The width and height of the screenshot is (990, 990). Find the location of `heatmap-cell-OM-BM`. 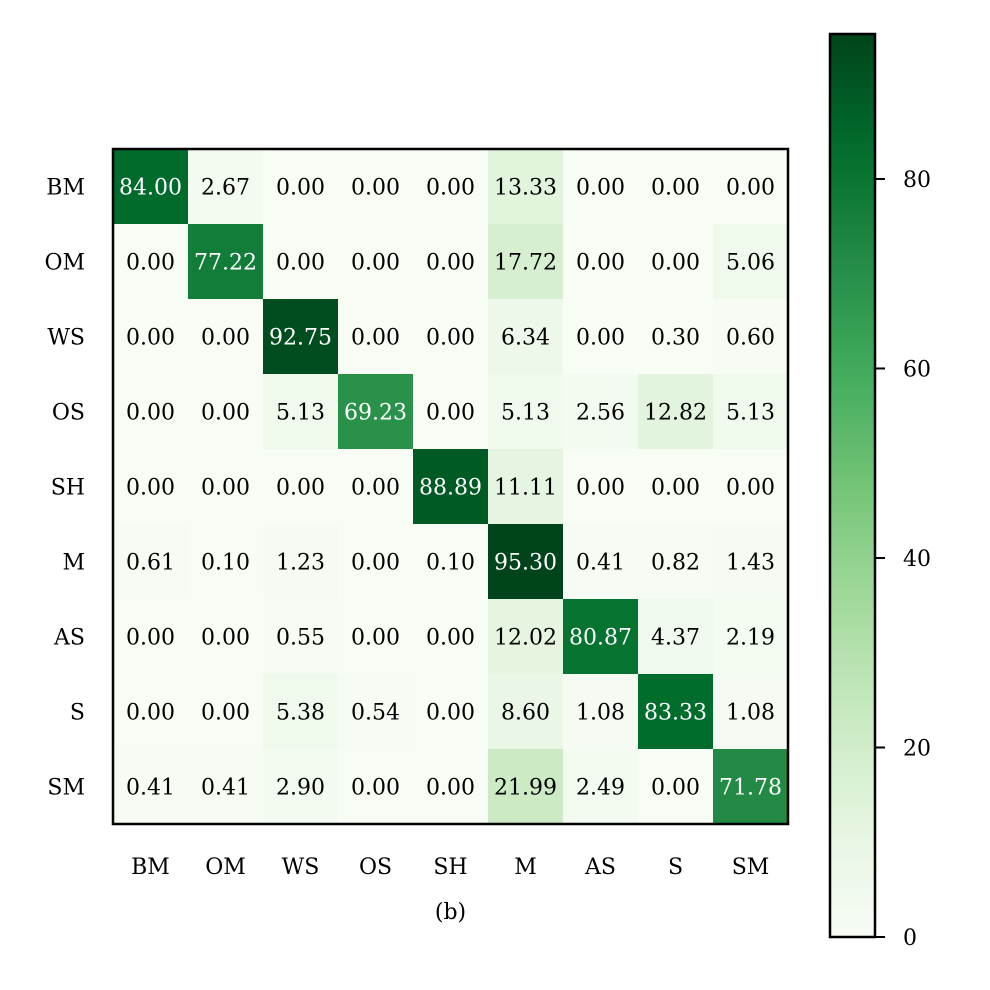

heatmap-cell-OM-BM is located at coordinates (151, 262).